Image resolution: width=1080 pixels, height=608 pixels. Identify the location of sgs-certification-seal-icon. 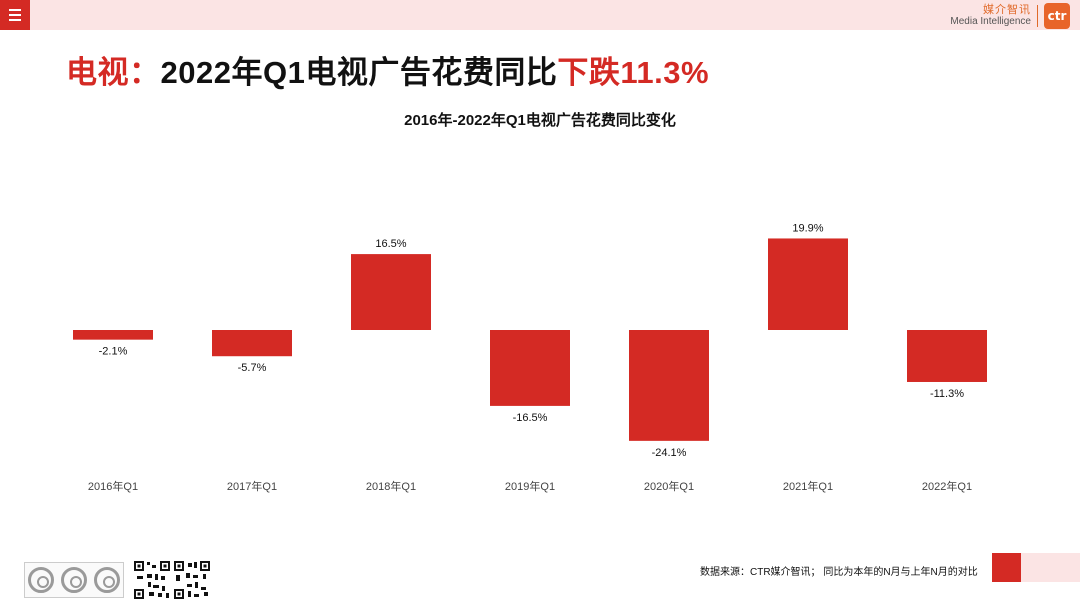
(74, 580).